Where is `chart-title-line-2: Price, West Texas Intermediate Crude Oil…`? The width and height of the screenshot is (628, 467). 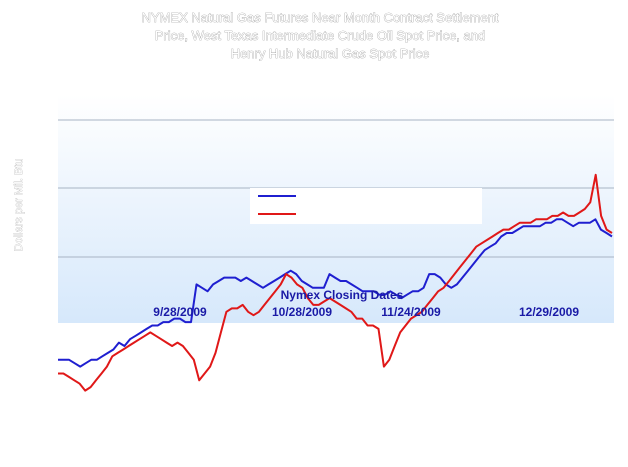 chart-title-line-2: Price, West Texas Intermediate Crude Oil… is located at coordinates (320, 35).